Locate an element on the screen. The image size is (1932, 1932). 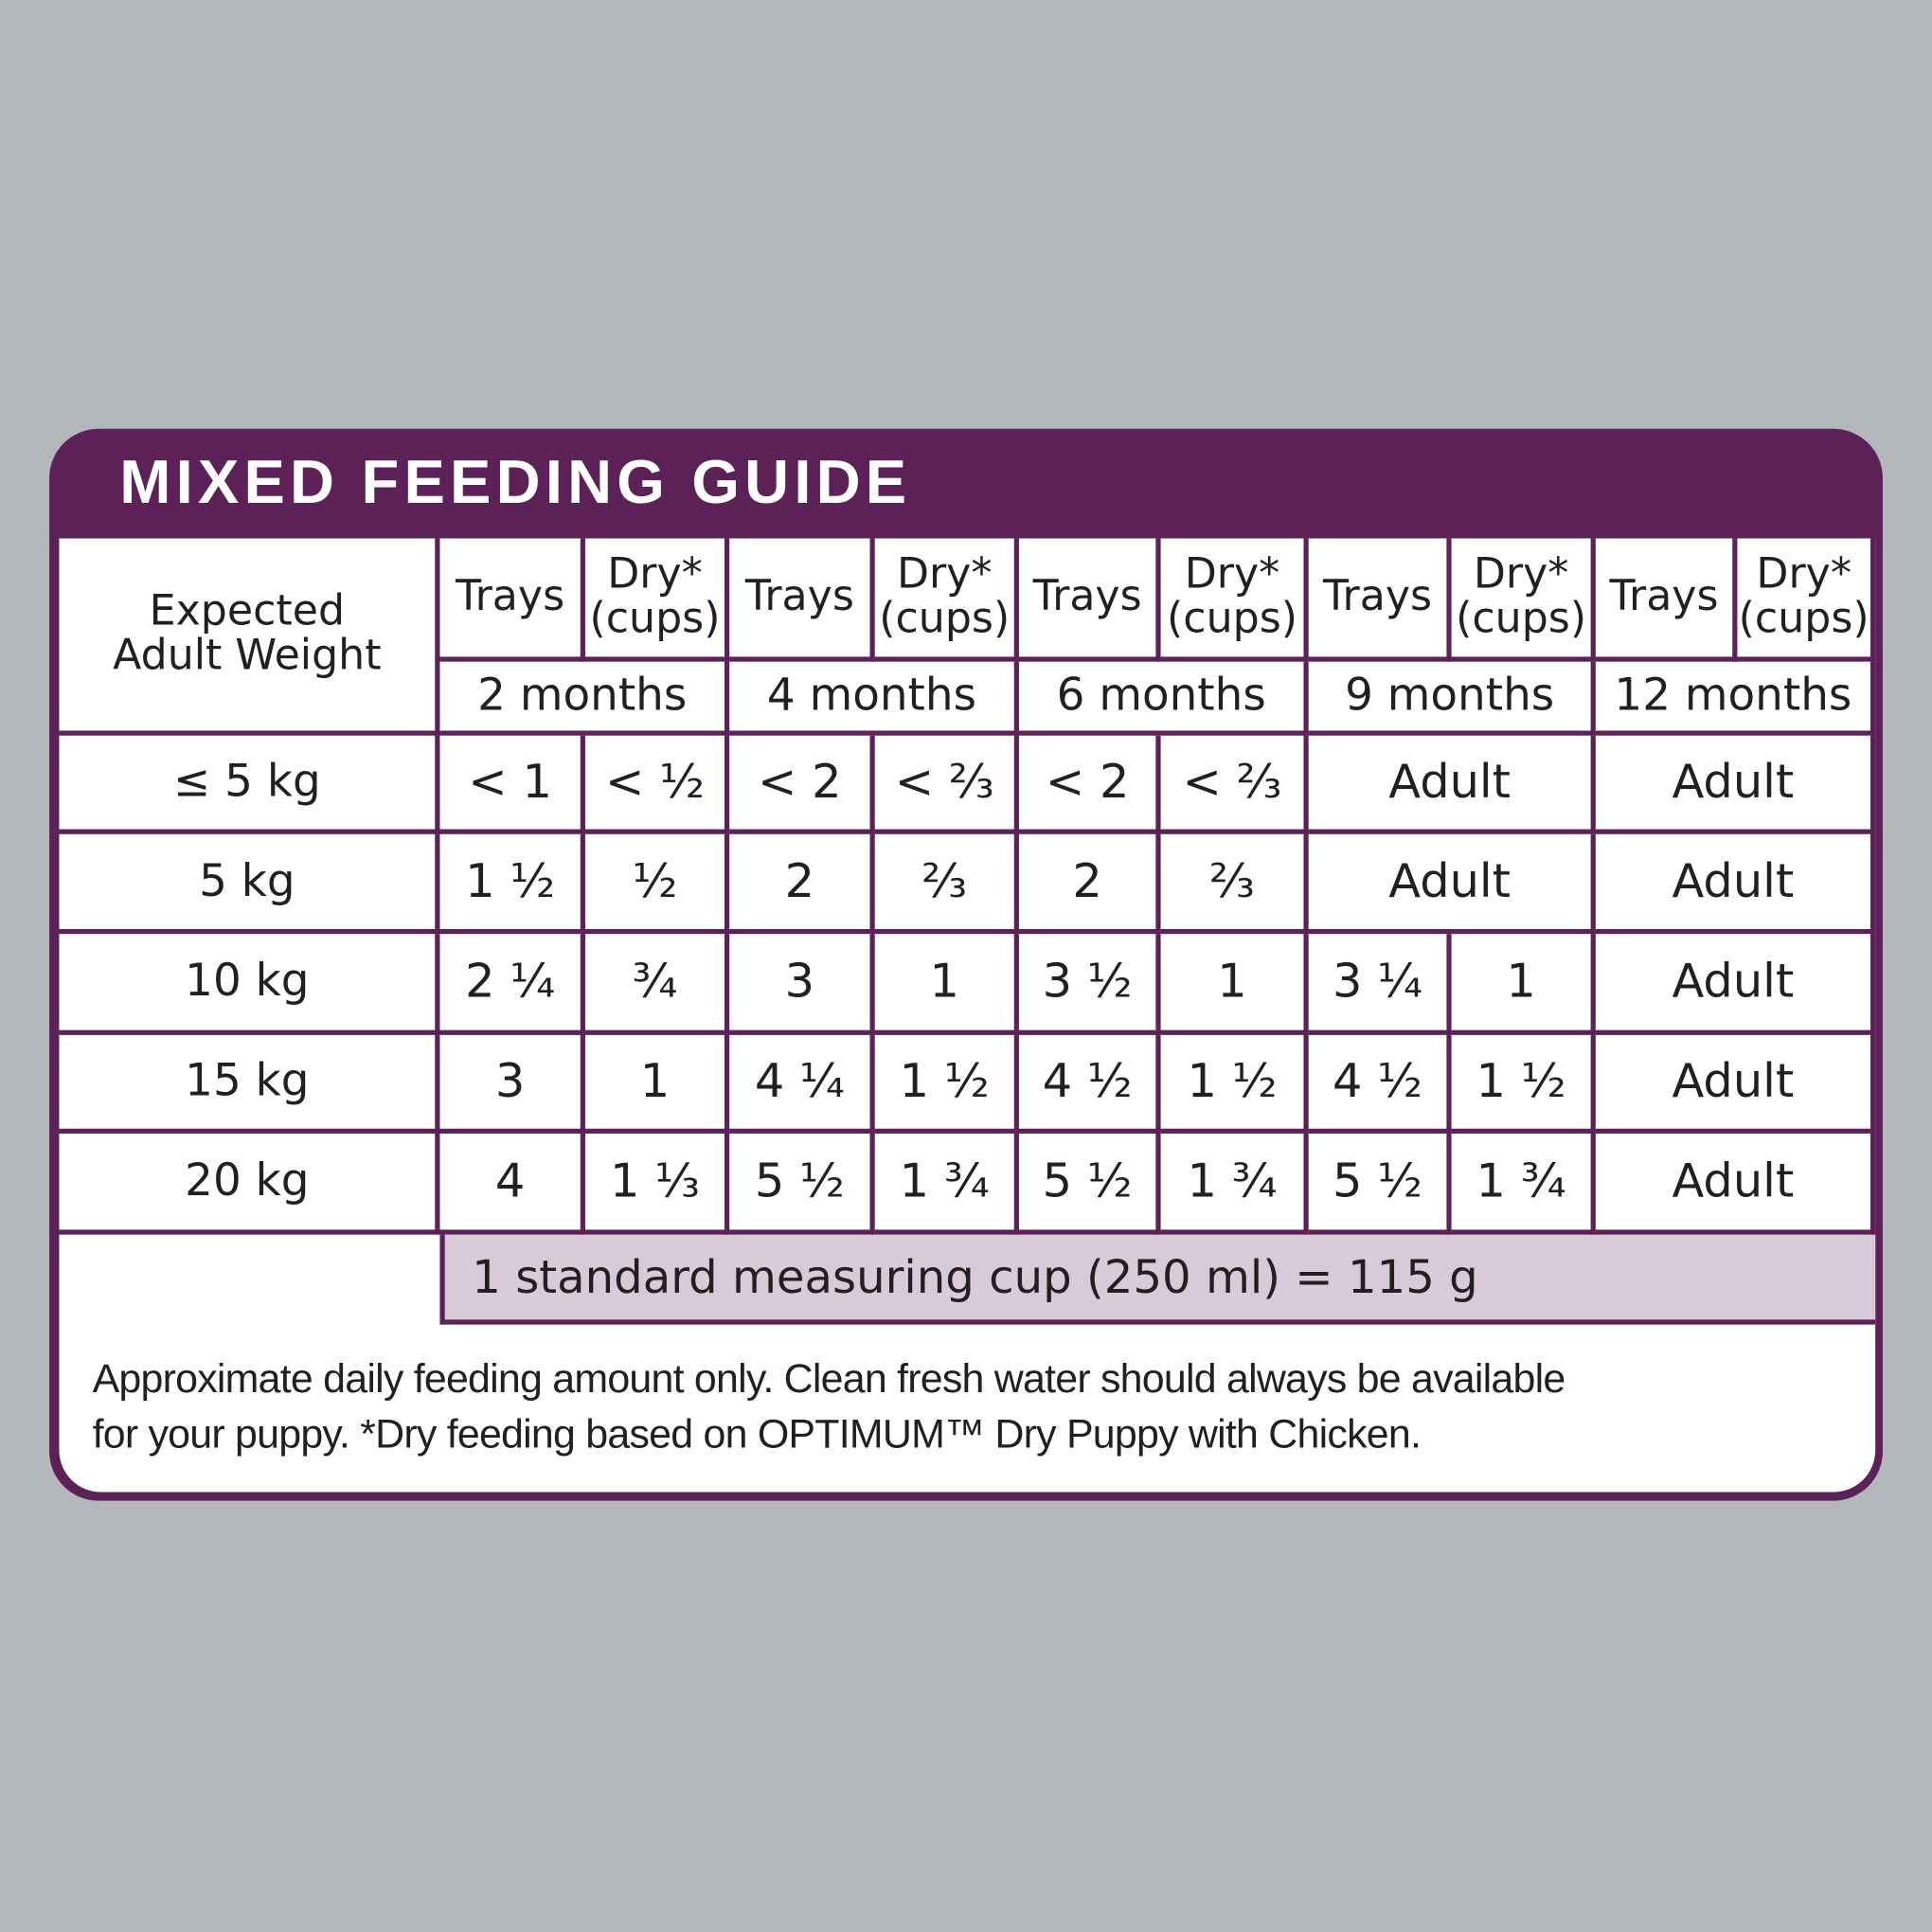
value-cell: 4 ¼ is located at coordinates (802, 1084).